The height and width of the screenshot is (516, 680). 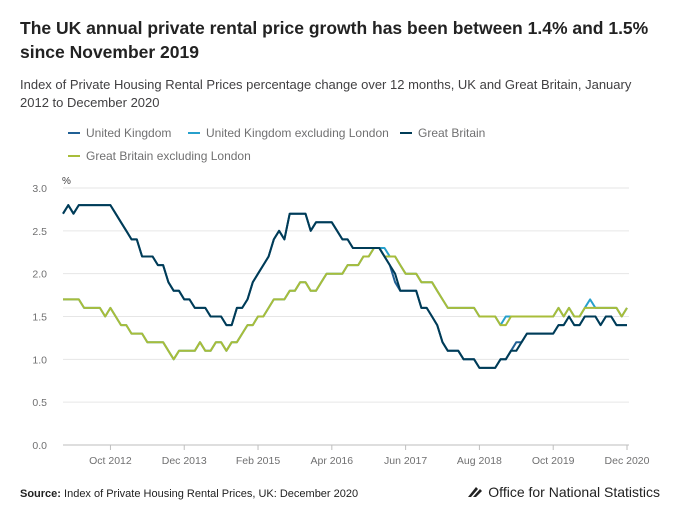 What do you see at coordinates (452, 133) in the screenshot?
I see `legend-label-gb: Great Britain` at bounding box center [452, 133].